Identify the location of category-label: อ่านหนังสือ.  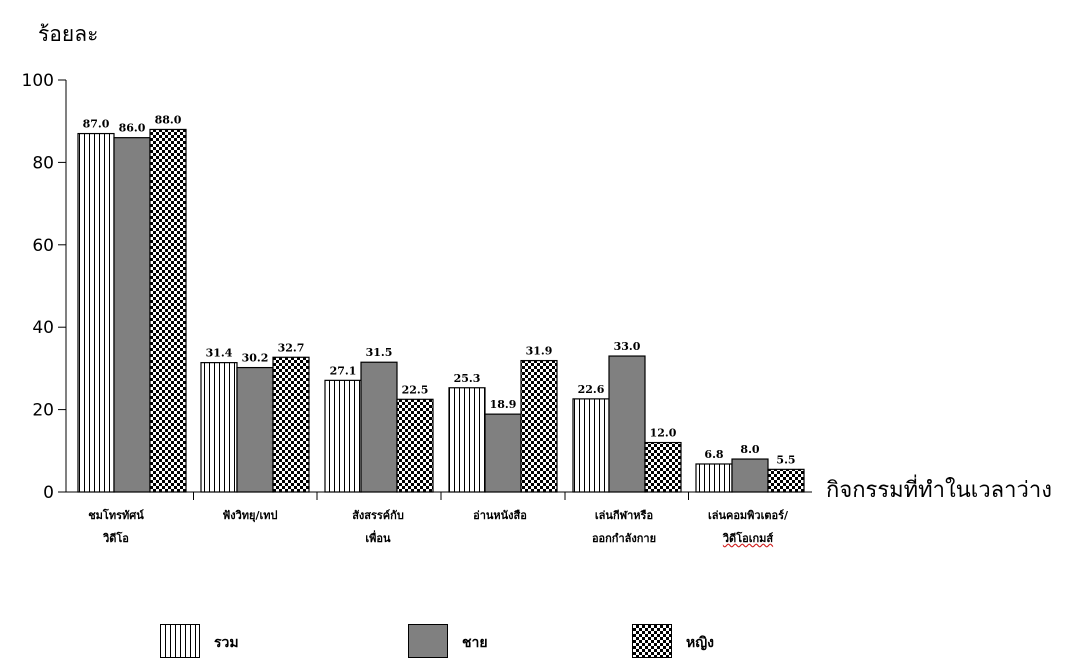
(500, 515).